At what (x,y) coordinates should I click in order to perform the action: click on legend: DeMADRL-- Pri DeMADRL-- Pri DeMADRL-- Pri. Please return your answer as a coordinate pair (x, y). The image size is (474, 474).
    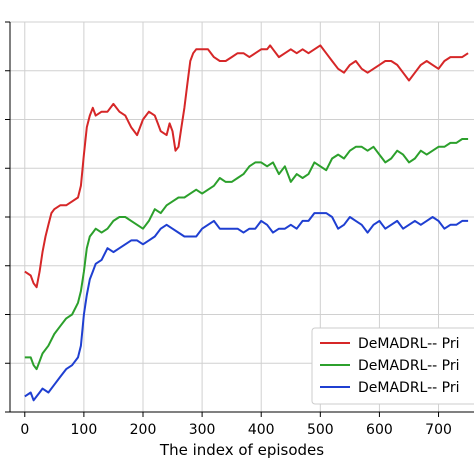
    Looking at the image, I should click on (392, 366).